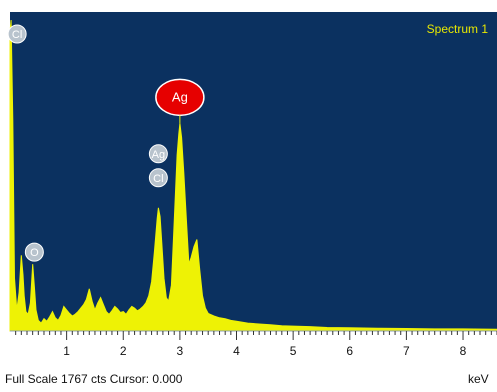  What do you see at coordinates (463, 351) in the screenshot?
I see `x-tick-label: 8` at bounding box center [463, 351].